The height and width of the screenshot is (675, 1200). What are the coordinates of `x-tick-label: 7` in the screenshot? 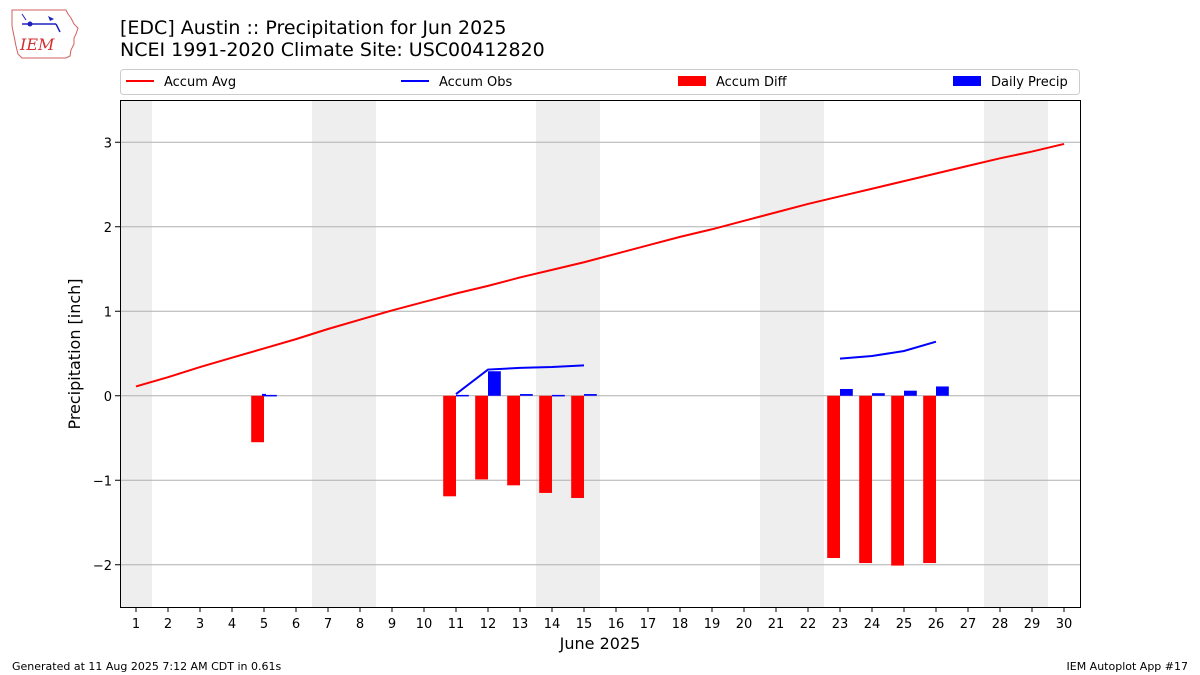 It's located at (328, 624).